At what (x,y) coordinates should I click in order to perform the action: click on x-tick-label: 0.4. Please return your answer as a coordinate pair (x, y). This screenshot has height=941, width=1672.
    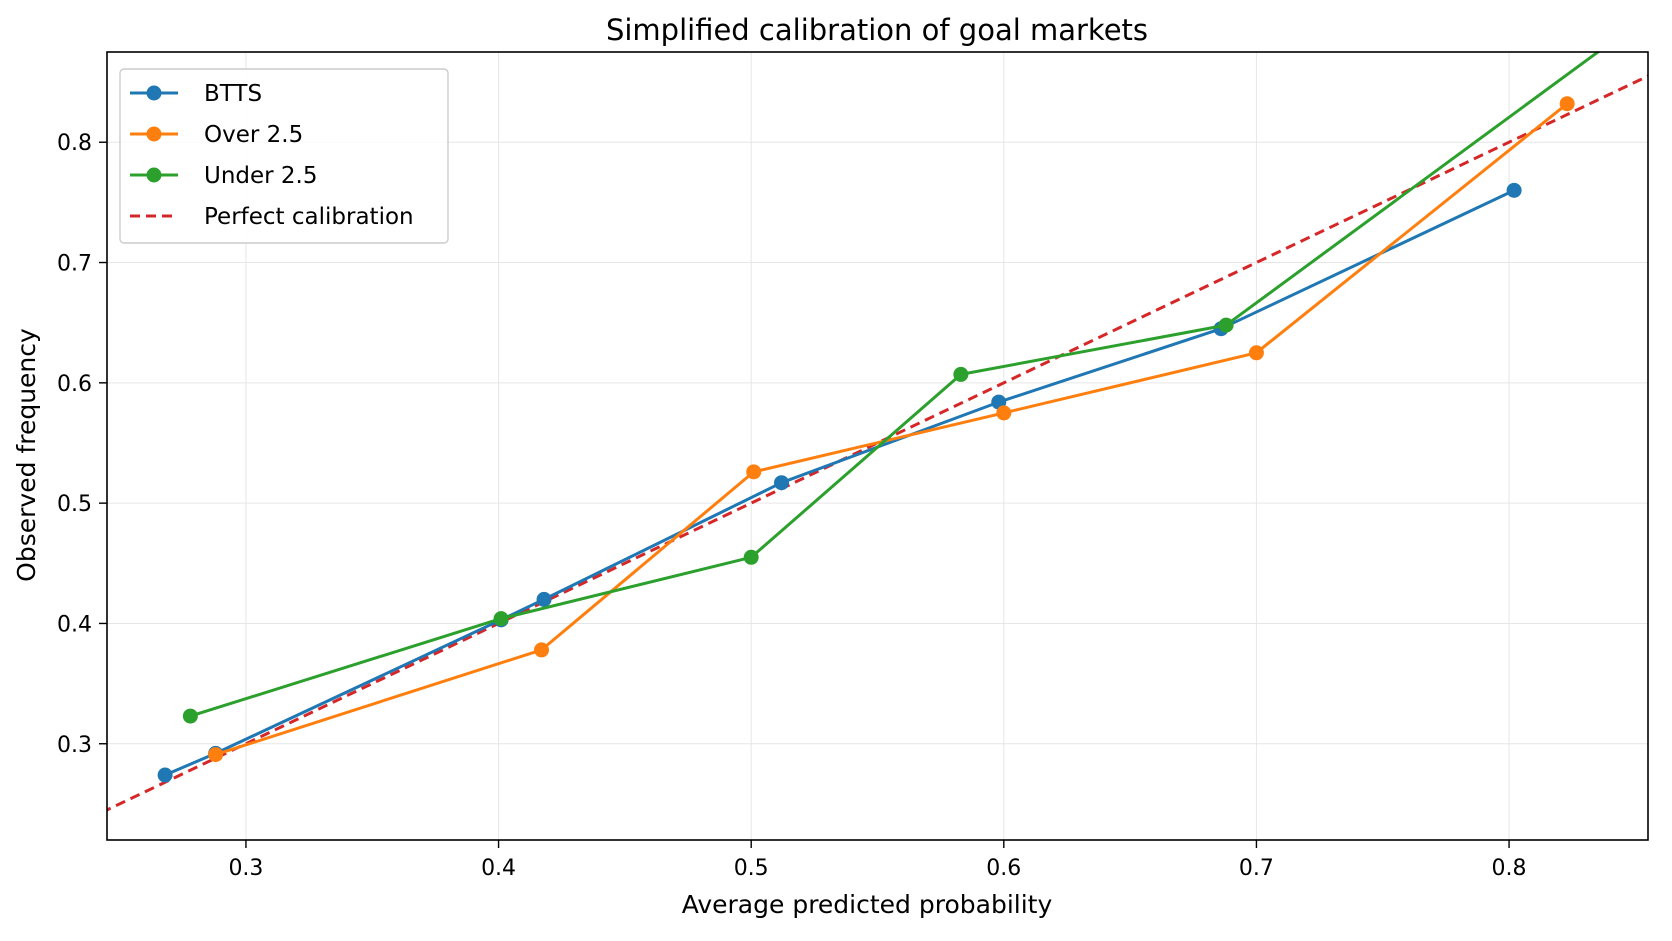
    Looking at the image, I should click on (498, 868).